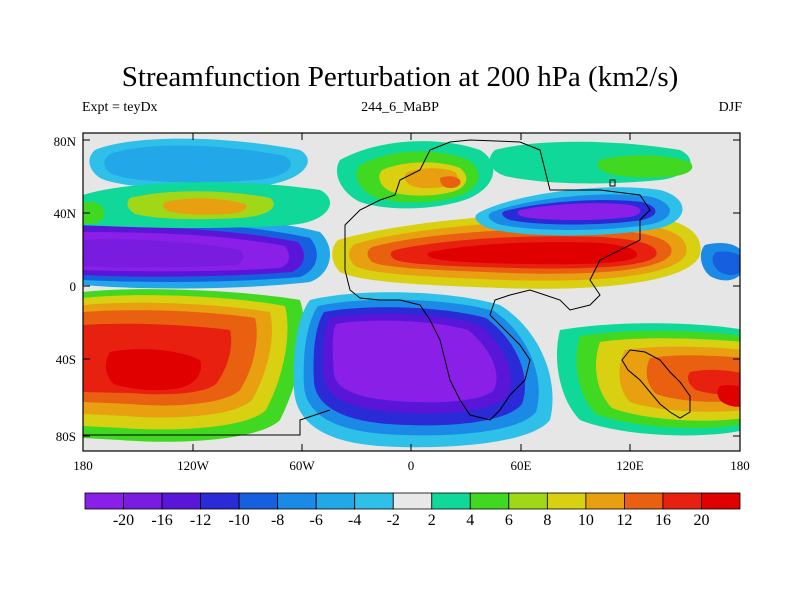 This screenshot has width=800, height=600. What do you see at coordinates (162, 520) in the screenshot?
I see `colorbar-label: -16` at bounding box center [162, 520].